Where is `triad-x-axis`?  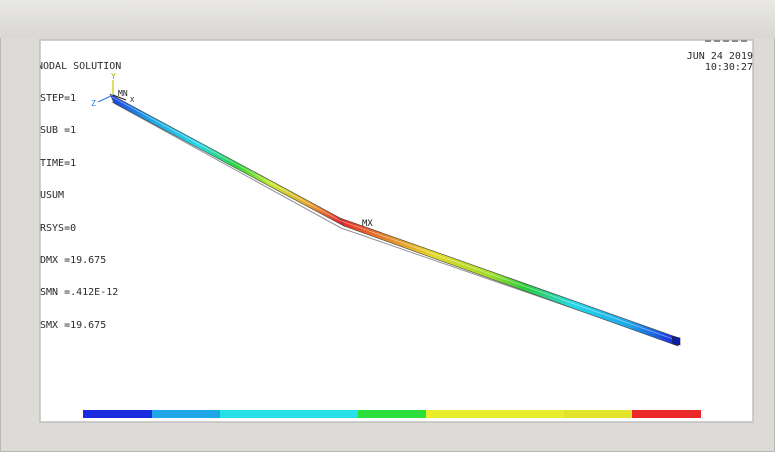 triad-x-axis is located at coordinates (119, 97).